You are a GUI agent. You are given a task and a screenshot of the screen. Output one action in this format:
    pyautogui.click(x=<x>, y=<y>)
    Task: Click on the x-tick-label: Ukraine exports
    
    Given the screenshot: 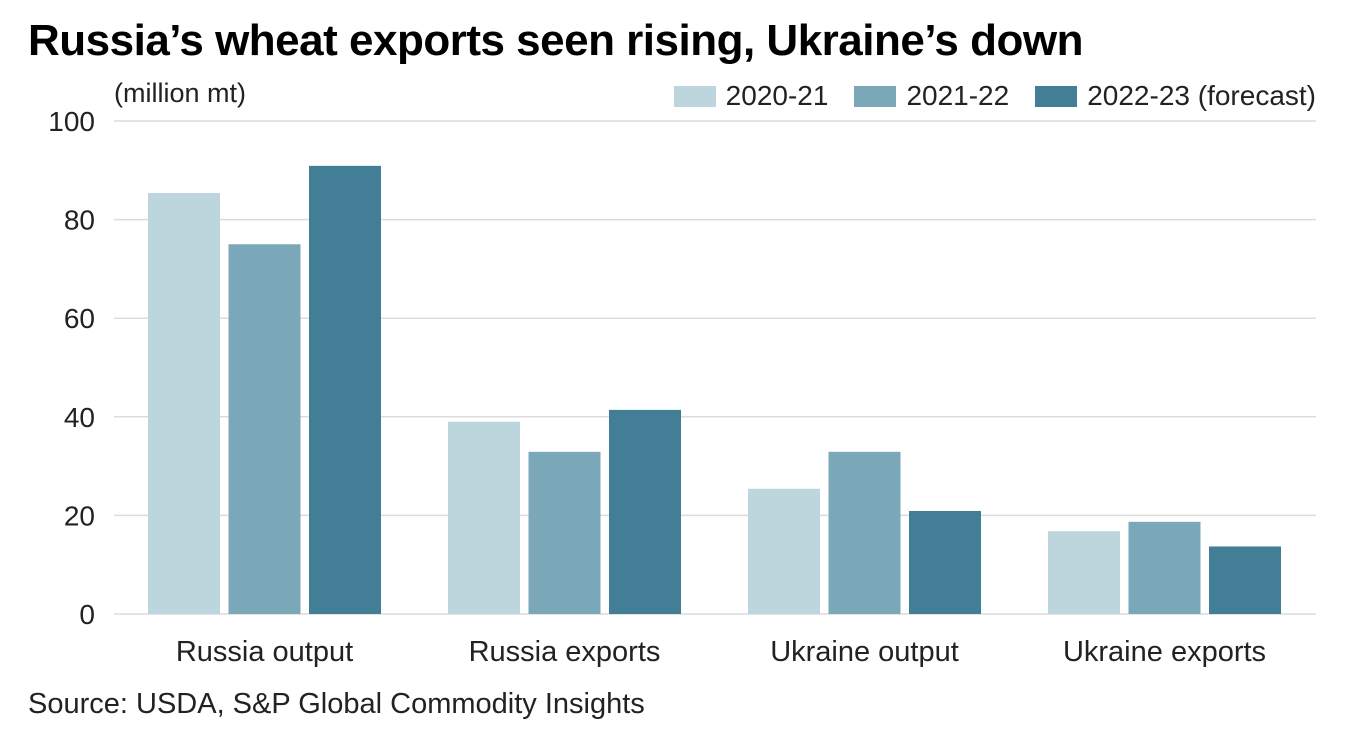 What is the action you would take?
    pyautogui.click(x=1164, y=652)
    